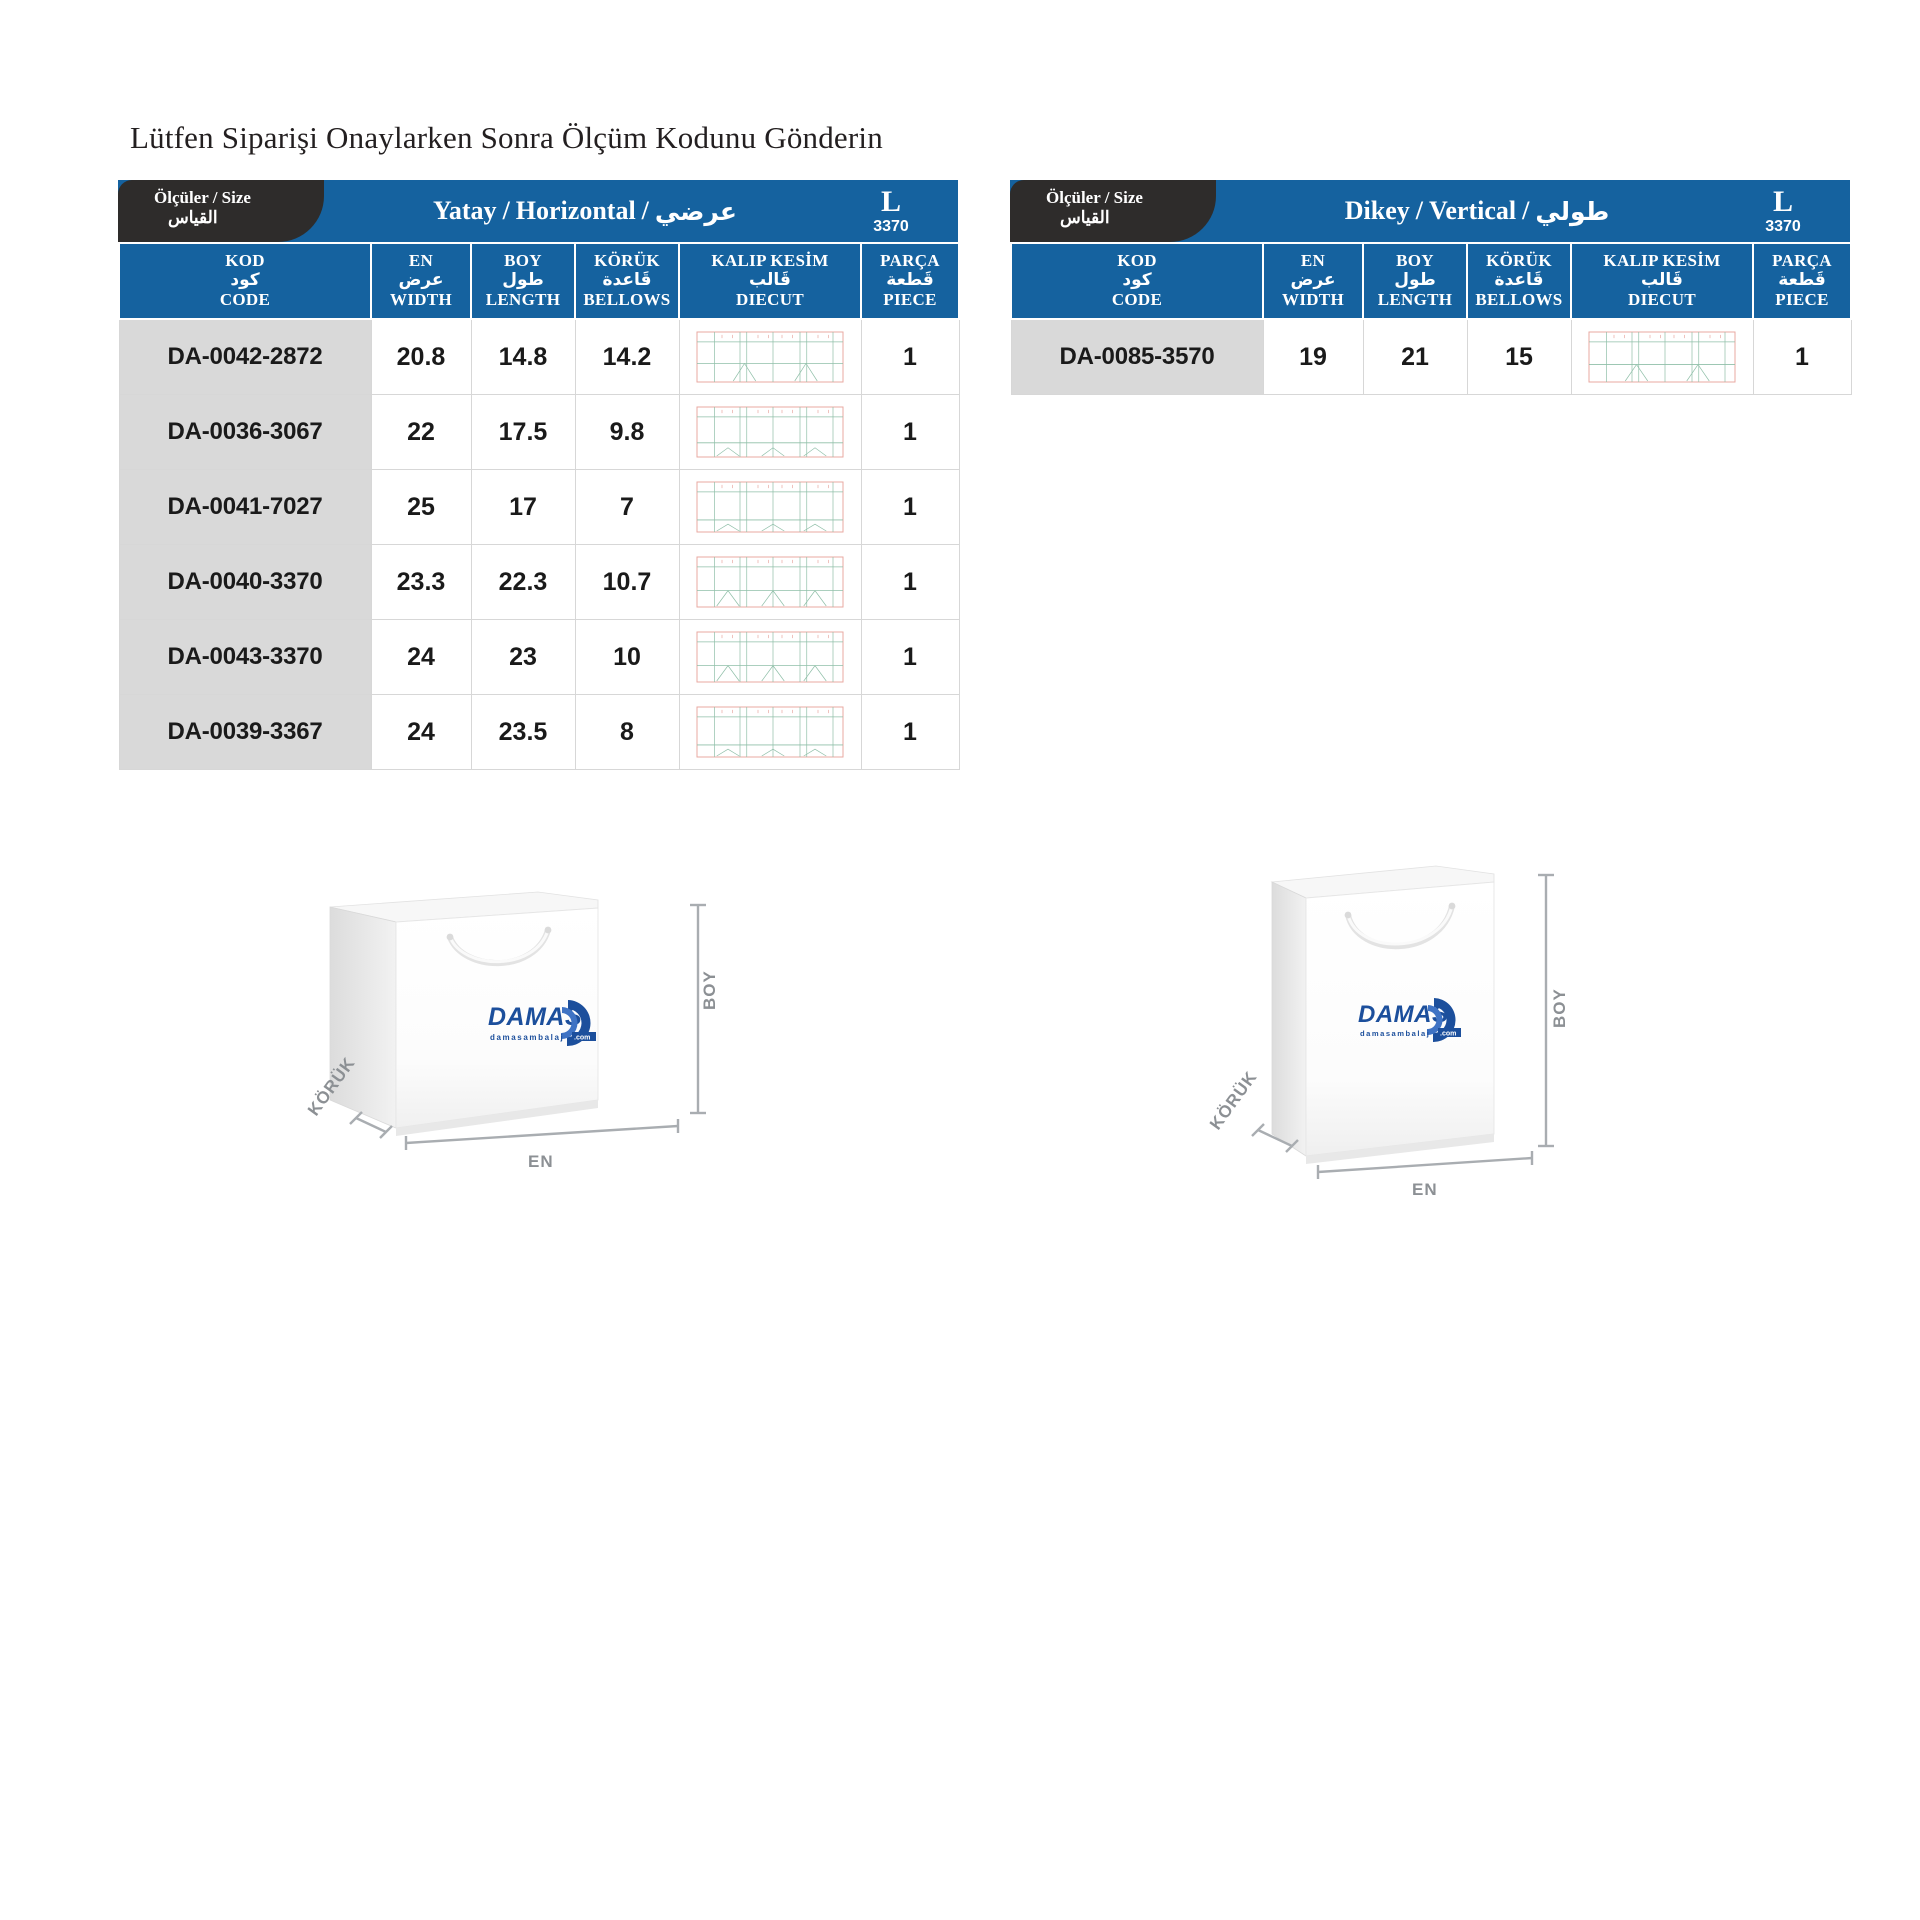 The height and width of the screenshot is (1920, 1920). I want to click on orientation-title: Dikey / Vertical / طولي, so click(1477, 211).